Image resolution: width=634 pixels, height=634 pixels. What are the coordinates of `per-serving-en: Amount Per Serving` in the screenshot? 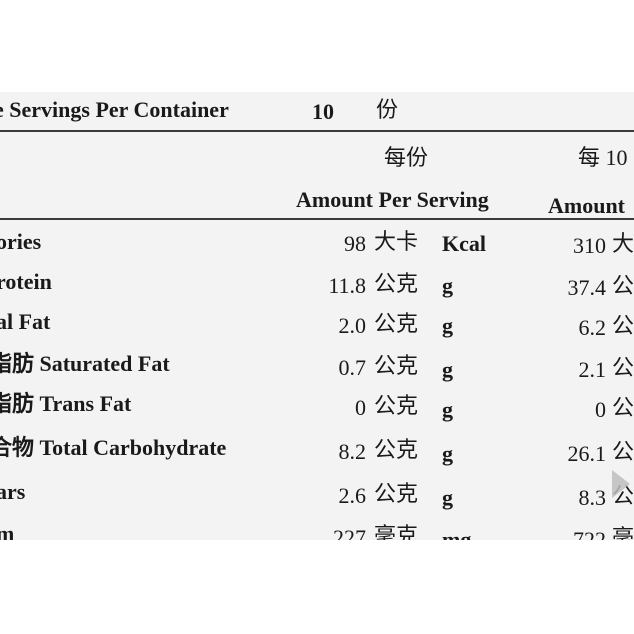 It's located at (392, 199).